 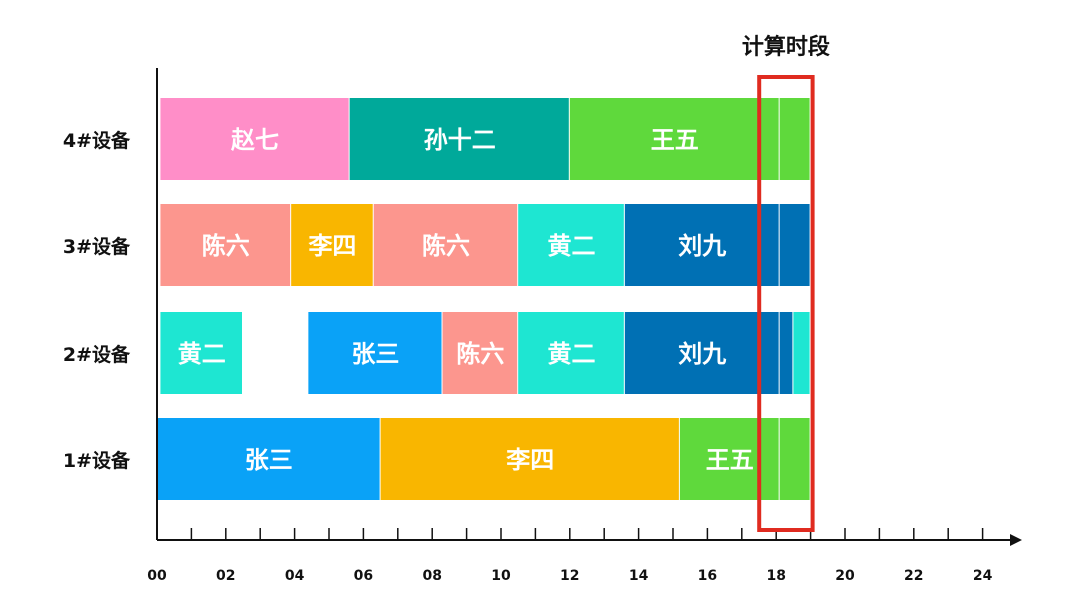 What do you see at coordinates (786, 303) in the screenshot?
I see `highlight-box` at bounding box center [786, 303].